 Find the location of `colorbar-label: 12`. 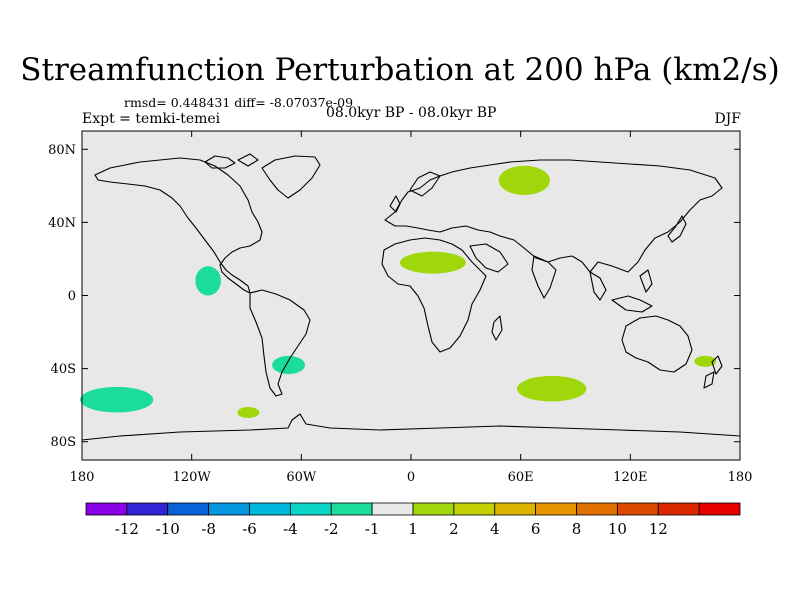

colorbar-label: 12 is located at coordinates (658, 529).